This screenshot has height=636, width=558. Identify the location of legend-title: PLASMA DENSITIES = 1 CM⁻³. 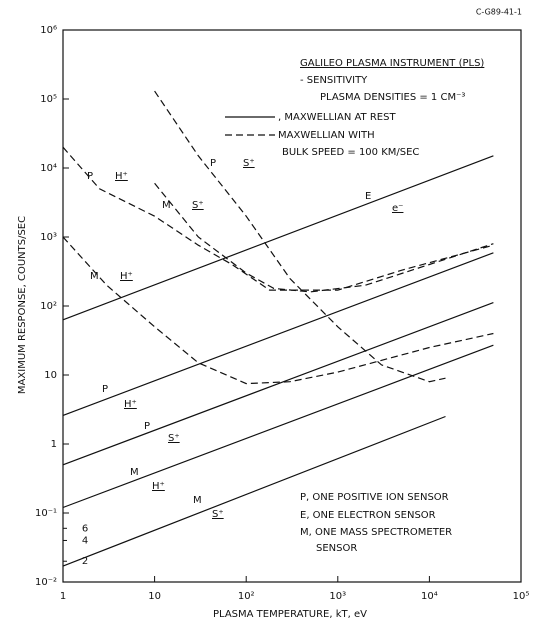
(392, 97).